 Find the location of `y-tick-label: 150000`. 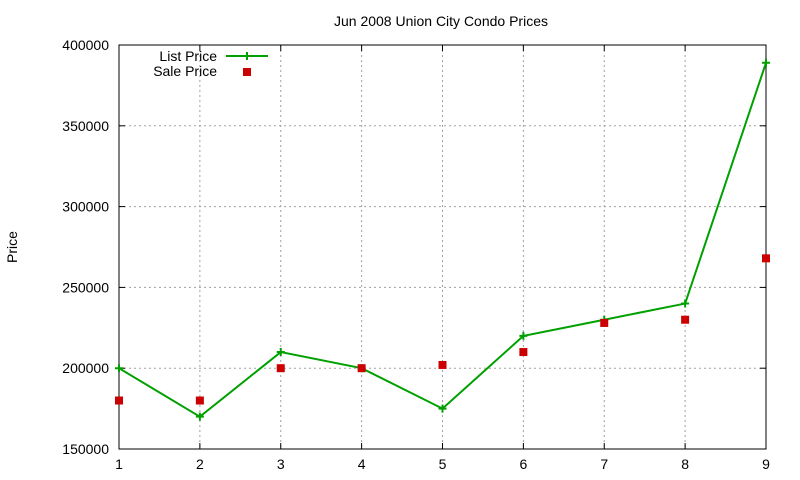

y-tick-label: 150000 is located at coordinates (85, 449).